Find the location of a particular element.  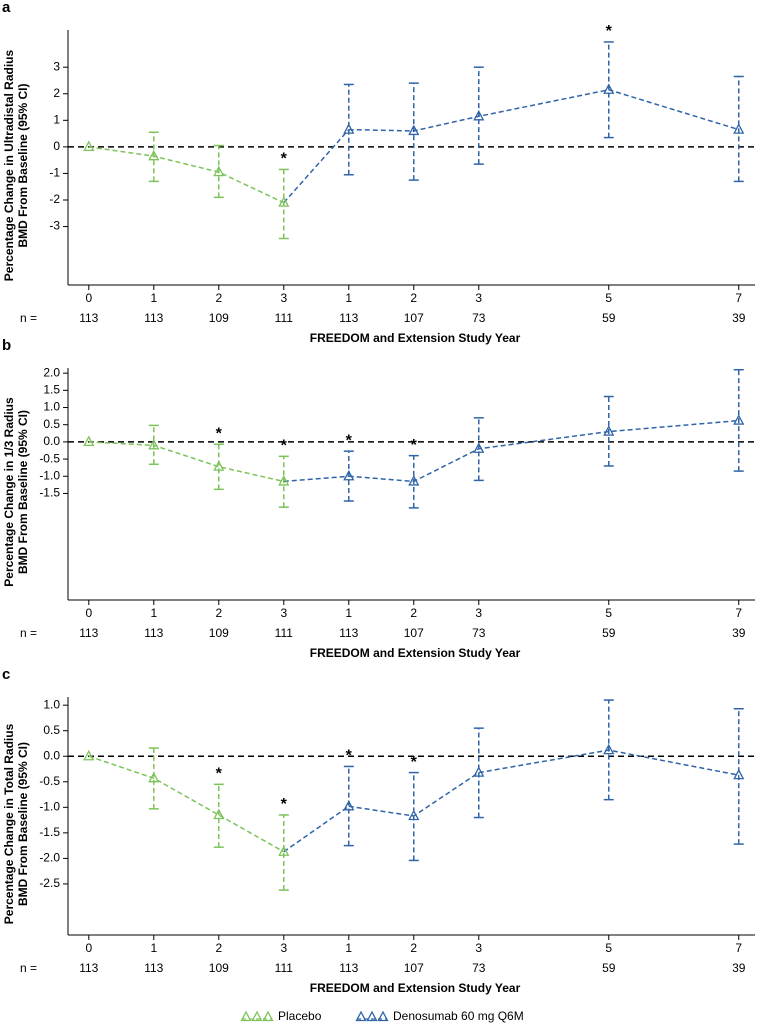

y-tick-label: 1 is located at coordinates (56, 119).